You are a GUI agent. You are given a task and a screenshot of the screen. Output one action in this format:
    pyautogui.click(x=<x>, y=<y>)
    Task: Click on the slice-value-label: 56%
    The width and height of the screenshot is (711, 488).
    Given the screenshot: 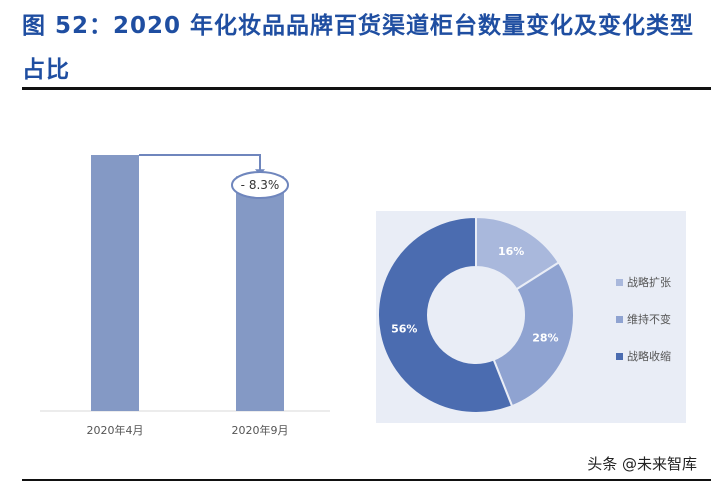 What is the action you would take?
    pyautogui.click(x=404, y=329)
    